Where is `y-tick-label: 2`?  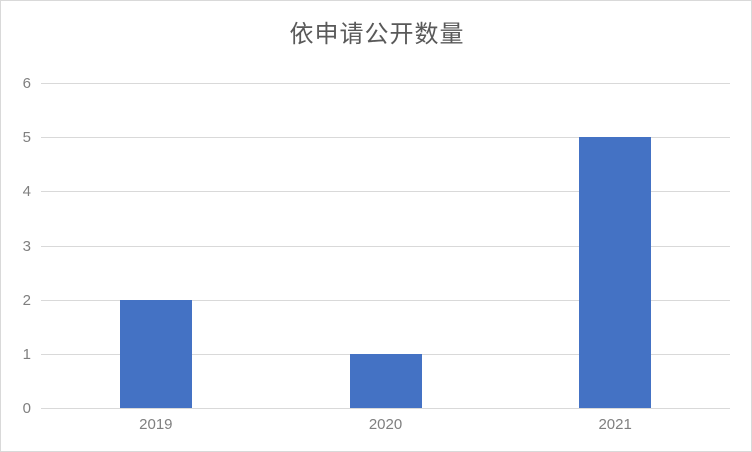 y-tick-label: 2 is located at coordinates (26, 300).